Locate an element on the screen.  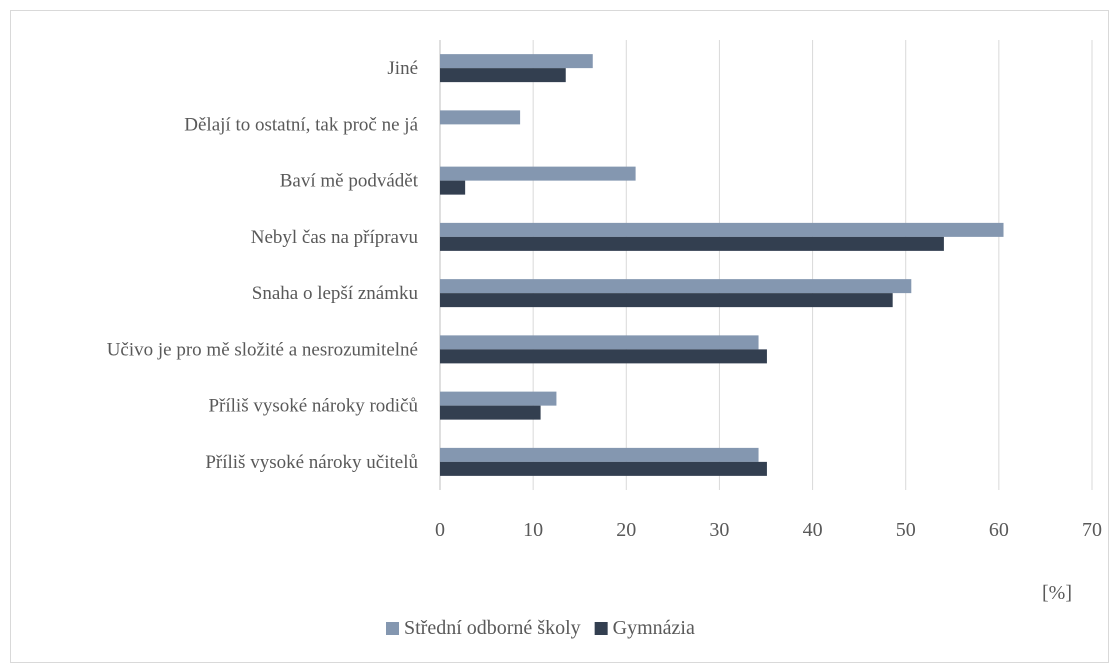
x-tick-label: 40 is located at coordinates (813, 530).